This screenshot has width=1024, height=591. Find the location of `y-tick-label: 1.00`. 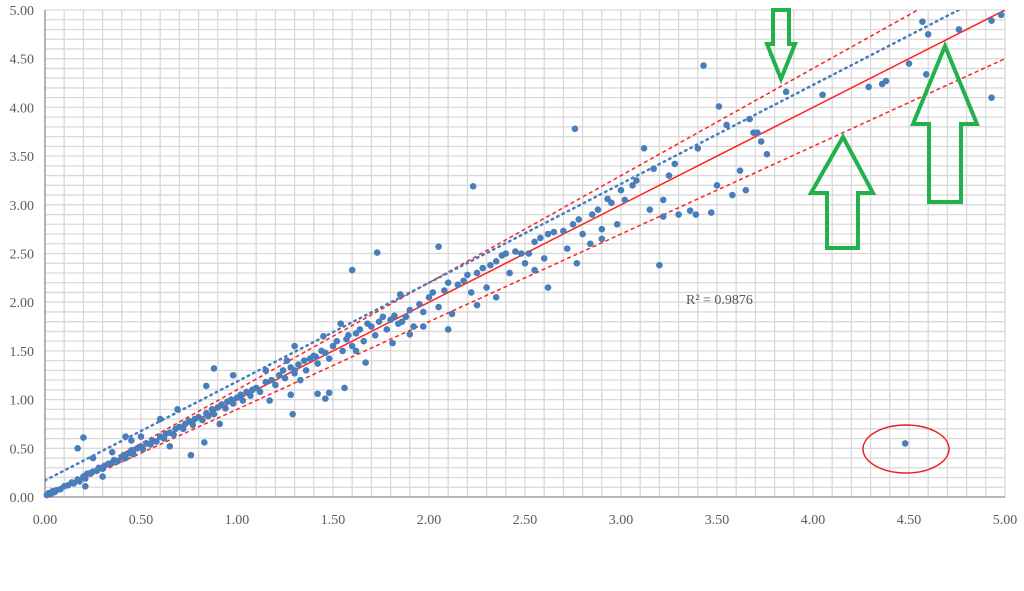

y-tick-label: 1.00 is located at coordinates (22, 401).